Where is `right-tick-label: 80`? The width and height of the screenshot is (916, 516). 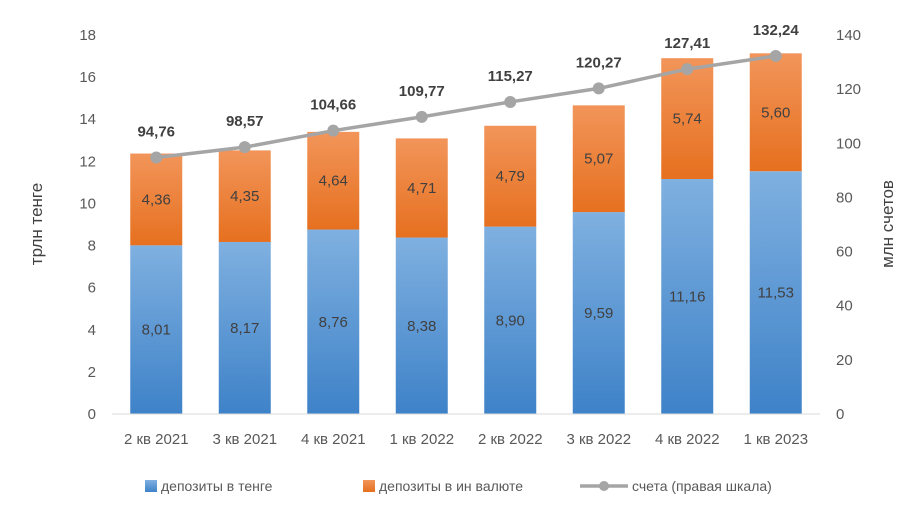 right-tick-label: 80 is located at coordinates (844, 197).